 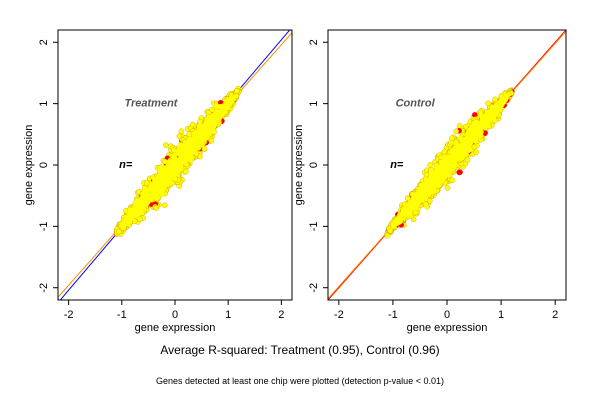 What do you see at coordinates (151, 104) in the screenshot?
I see `panel-label: Treatment` at bounding box center [151, 104].